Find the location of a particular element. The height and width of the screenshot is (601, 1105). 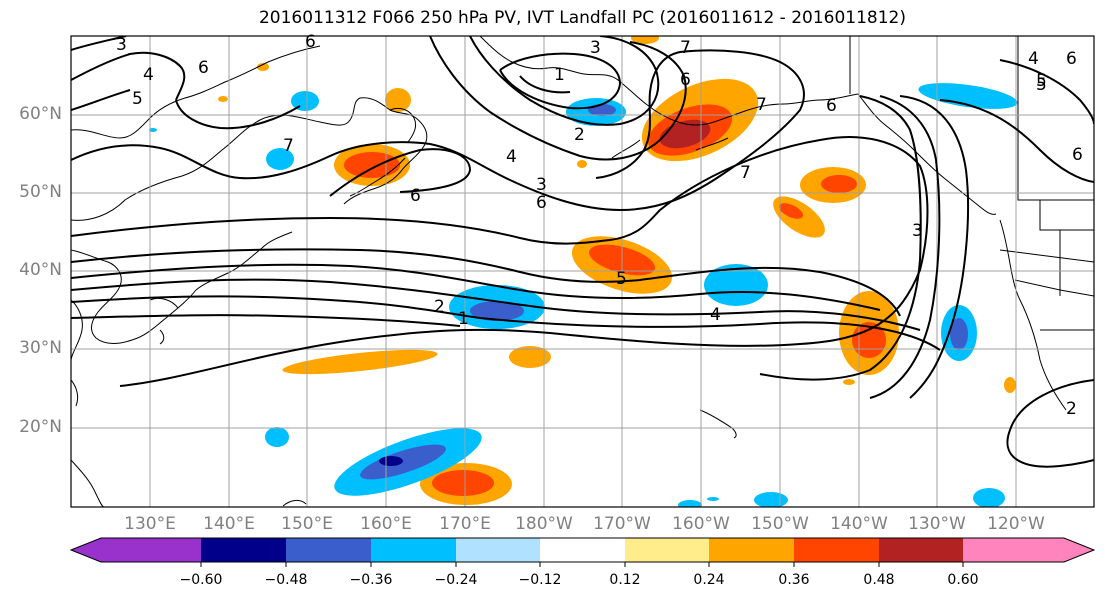

lon-label: 140°E is located at coordinates (229, 524).